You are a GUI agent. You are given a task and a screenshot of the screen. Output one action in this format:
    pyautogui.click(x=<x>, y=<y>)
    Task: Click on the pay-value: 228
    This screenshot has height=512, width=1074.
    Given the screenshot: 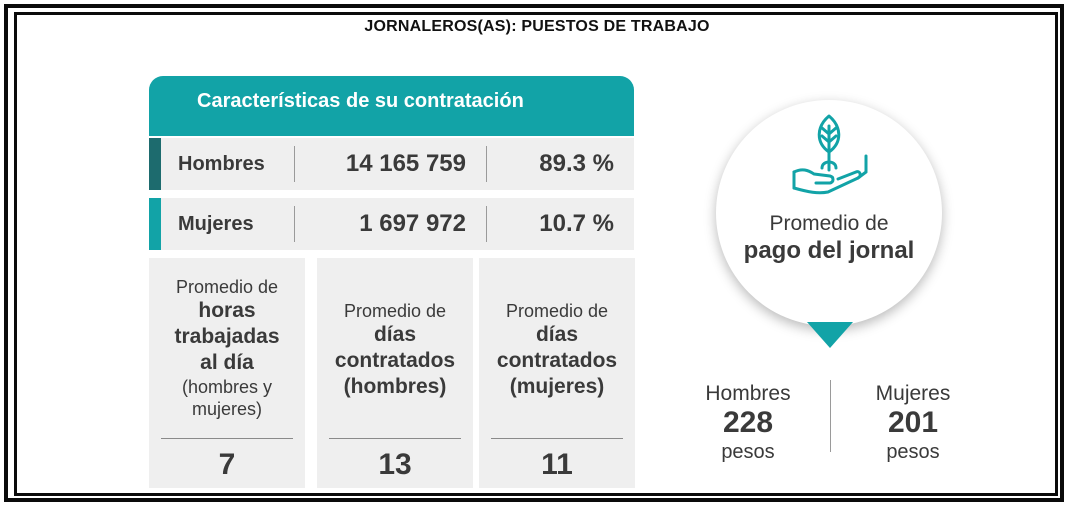 What is the action you would take?
    pyautogui.click(x=748, y=422)
    